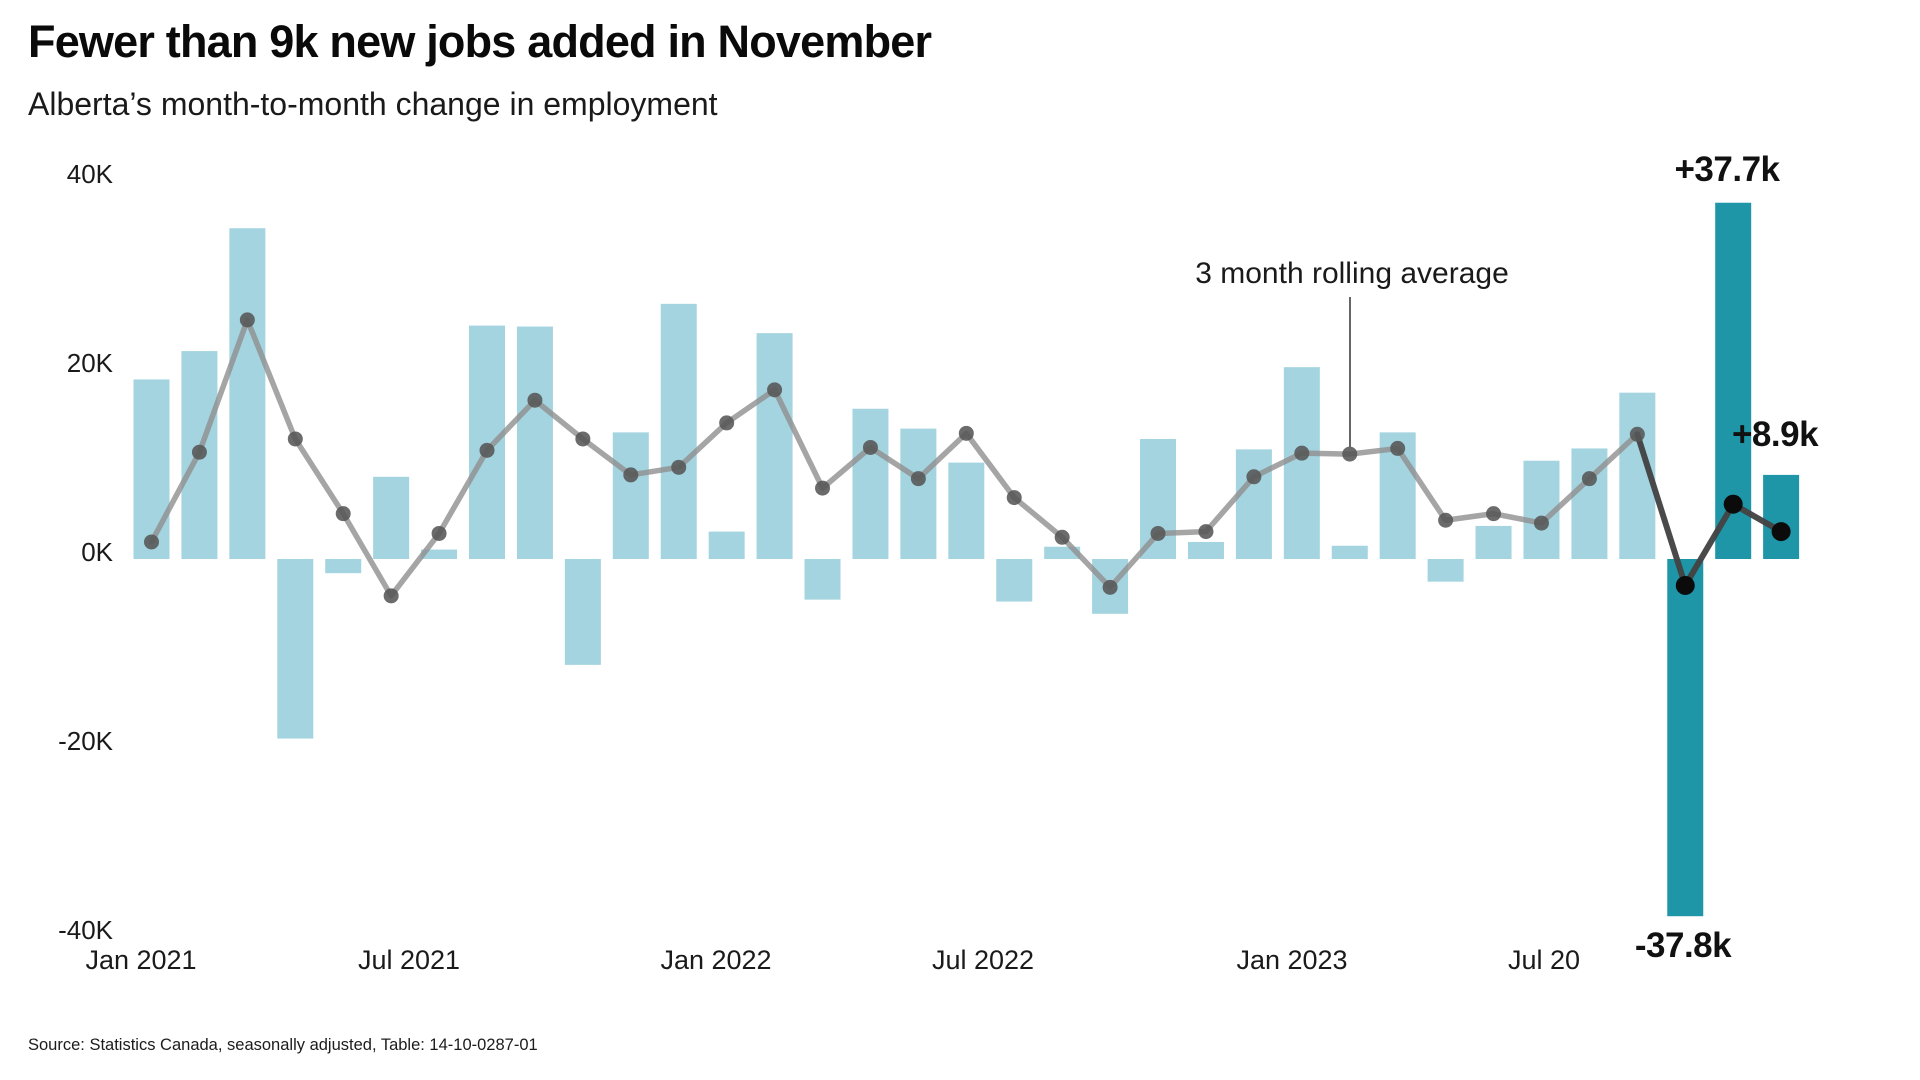 This screenshot has width=1920, height=1080. I want to click on rolling-average-point-aug-2022, so click(1062, 537).